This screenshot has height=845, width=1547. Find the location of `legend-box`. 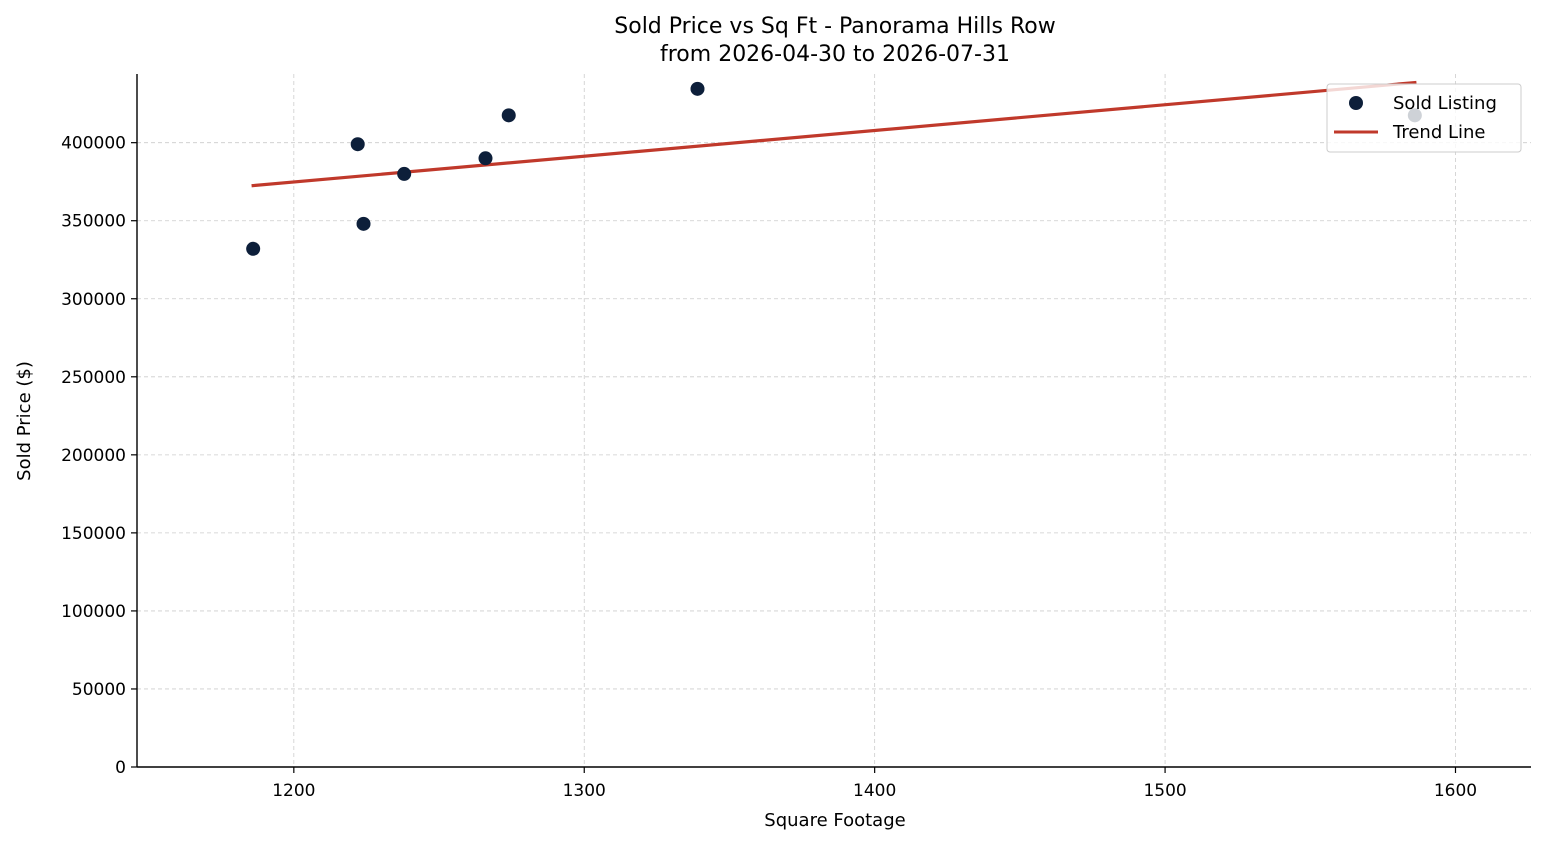

legend-box is located at coordinates (1424, 118).